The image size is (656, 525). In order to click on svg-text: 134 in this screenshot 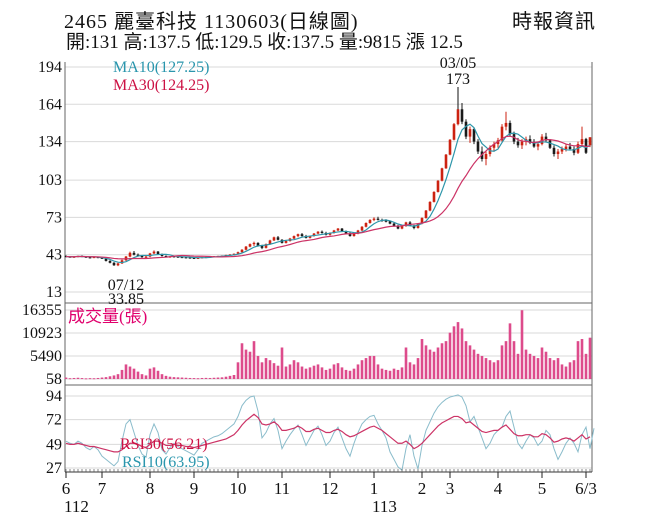, I will do `click(50, 142)`.